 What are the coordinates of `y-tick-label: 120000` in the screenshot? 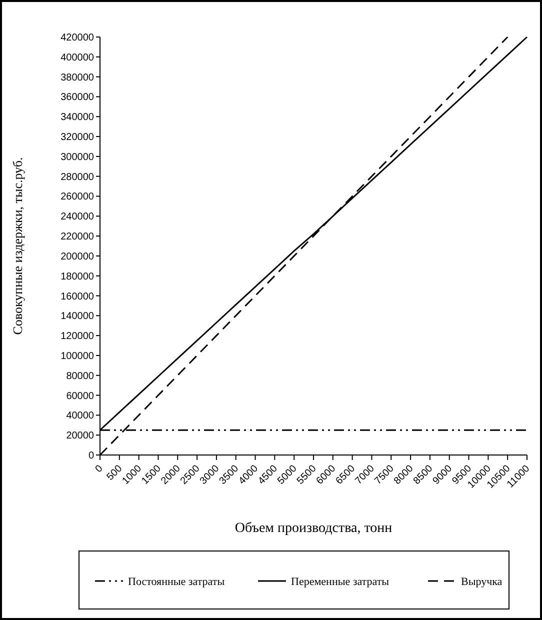 It's located at (77, 336).